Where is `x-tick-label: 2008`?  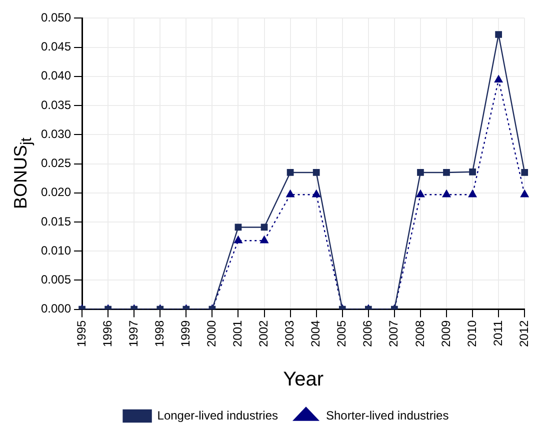
x-tick-label: 2008 is located at coordinates (419, 334).